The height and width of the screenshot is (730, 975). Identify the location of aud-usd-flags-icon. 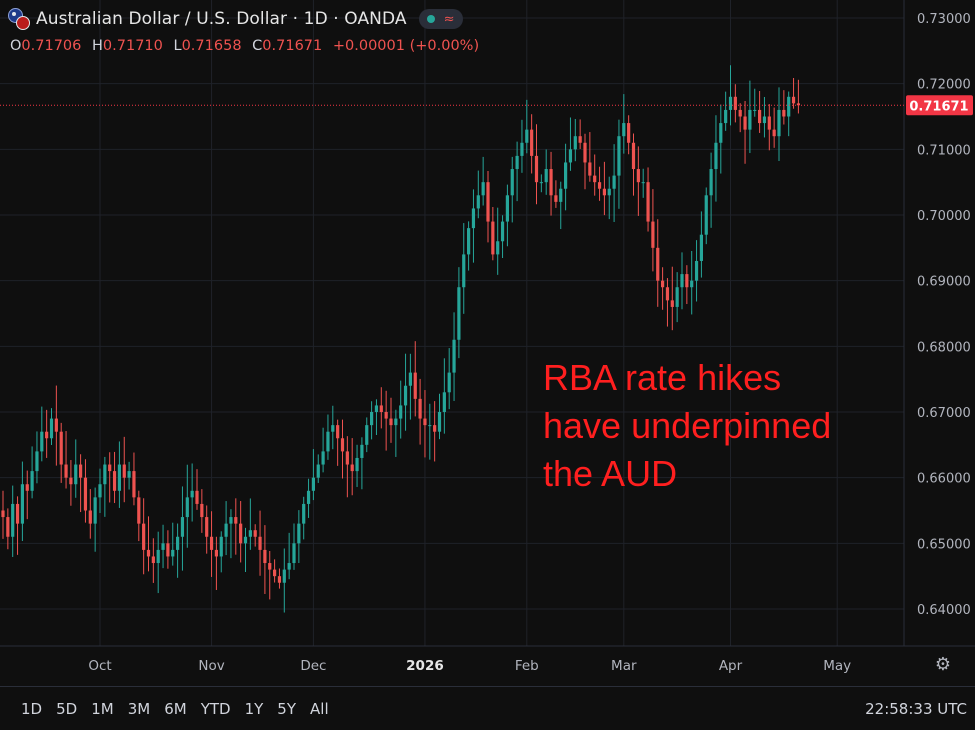
(19, 19).